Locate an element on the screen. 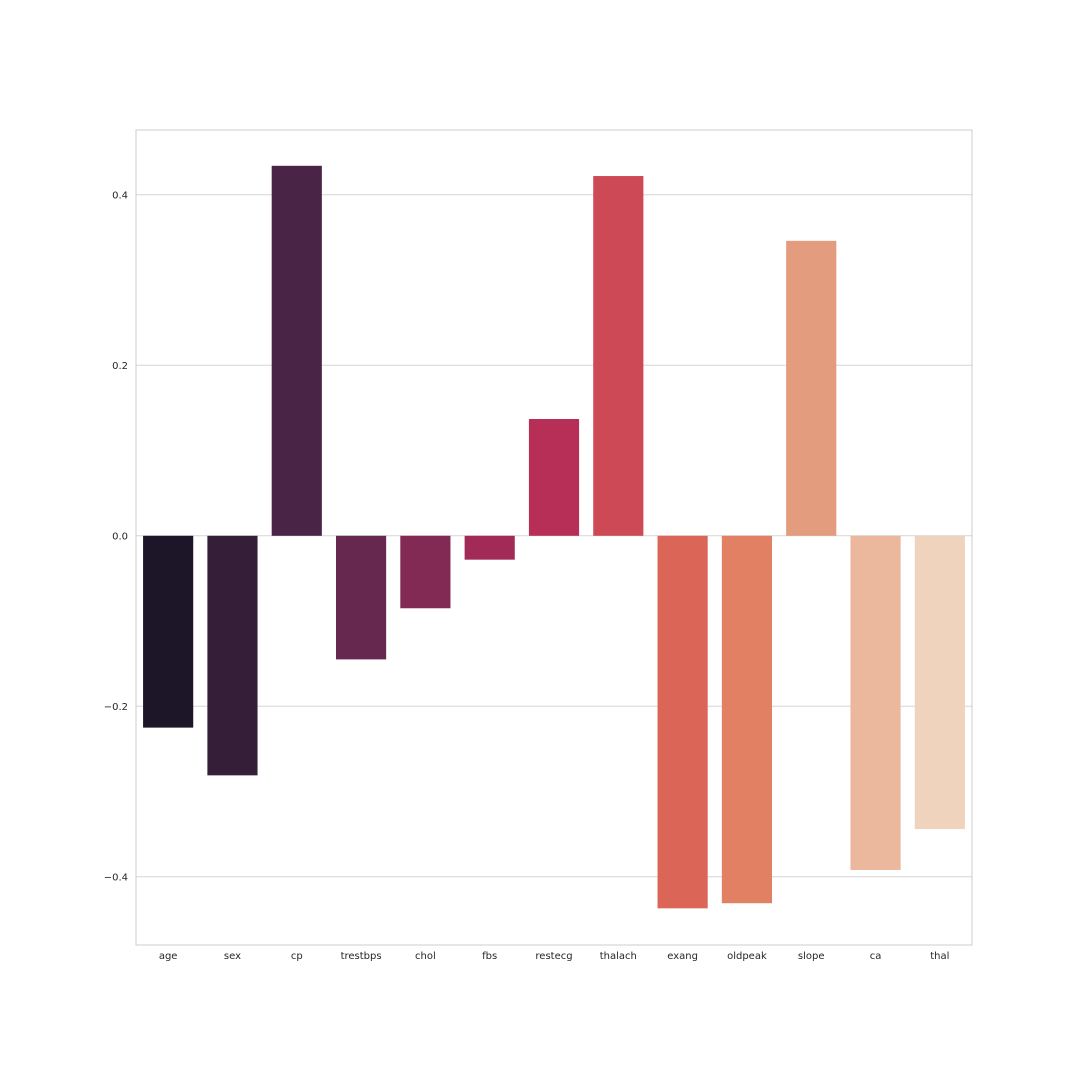 The image size is (1080, 1085). bar-fbs is located at coordinates (489, 547).